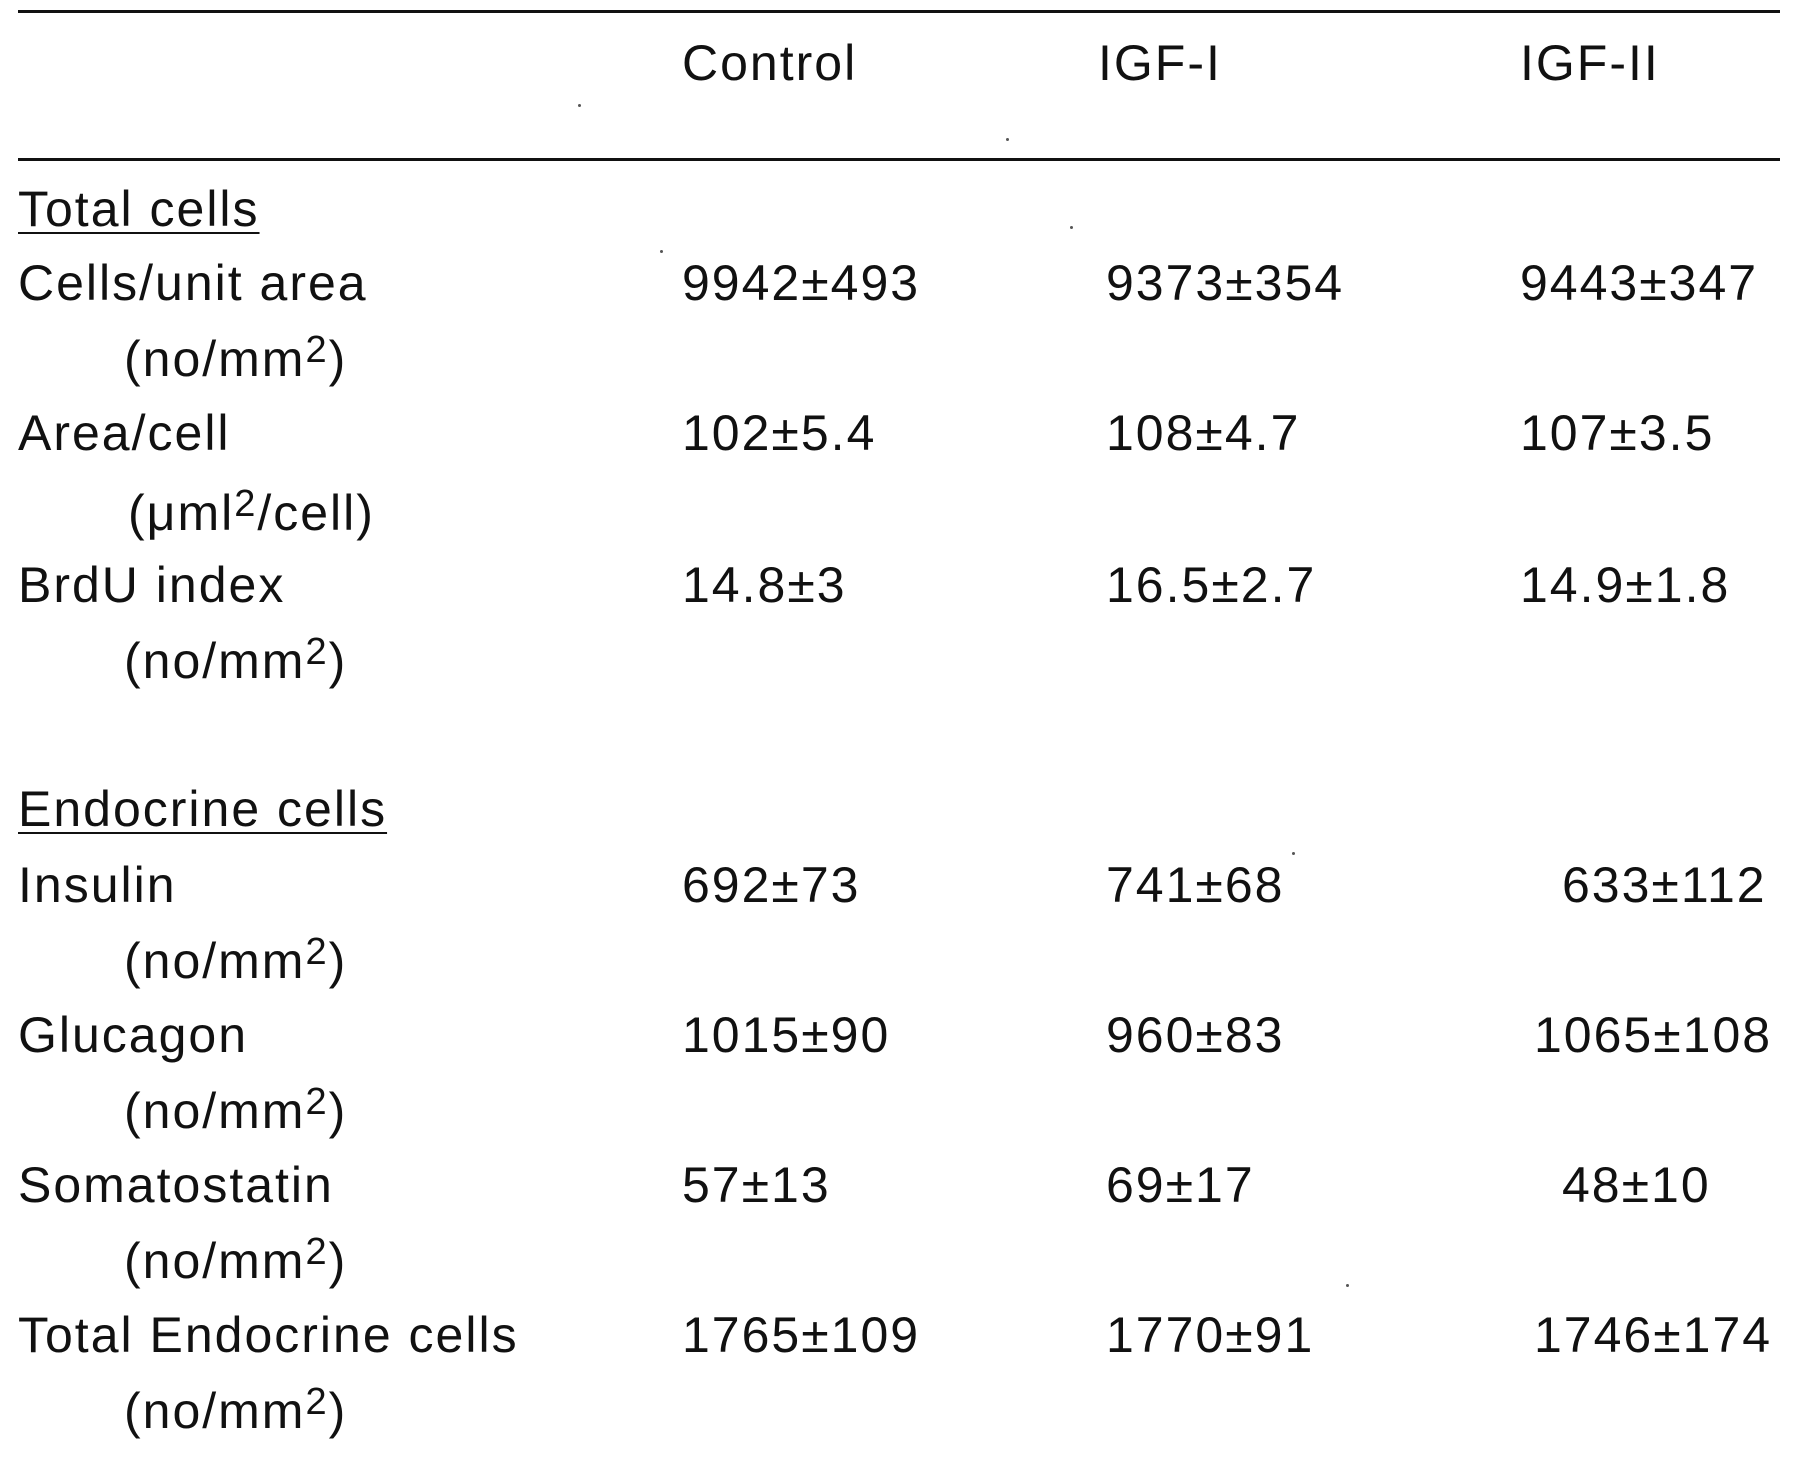 The height and width of the screenshot is (1457, 1812). I want to click on cell-control: 14.8±3, so click(764, 585).